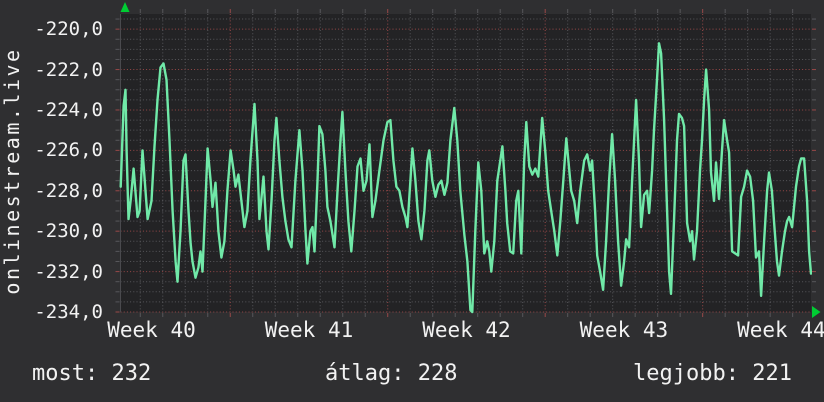  I want to click on x-axis-label: Week 42, so click(466, 330).